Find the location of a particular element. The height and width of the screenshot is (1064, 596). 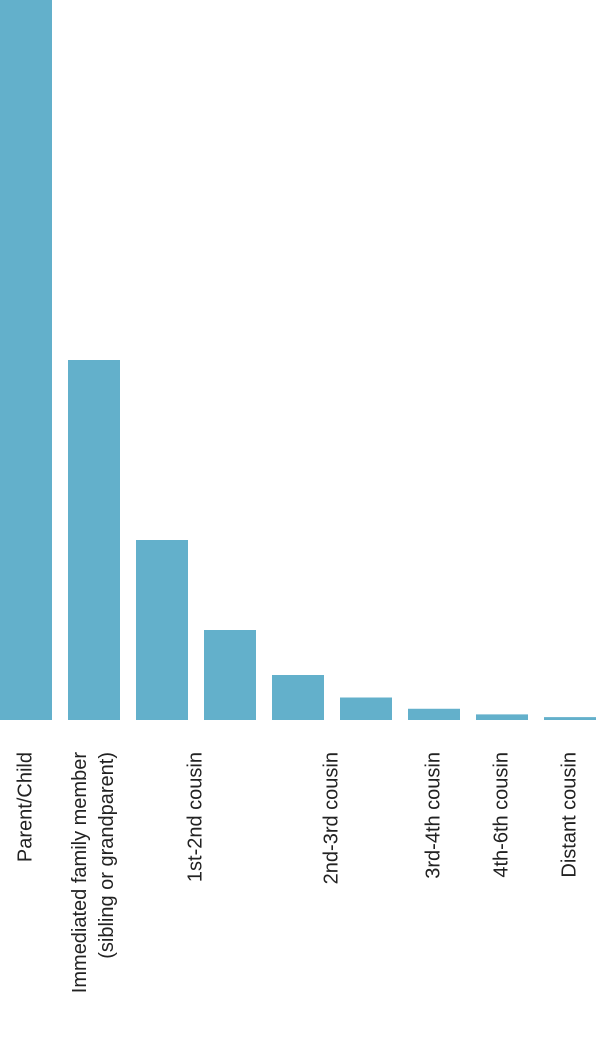

x-tick-label: (sibling or grandparent) is located at coordinates (107, 855).